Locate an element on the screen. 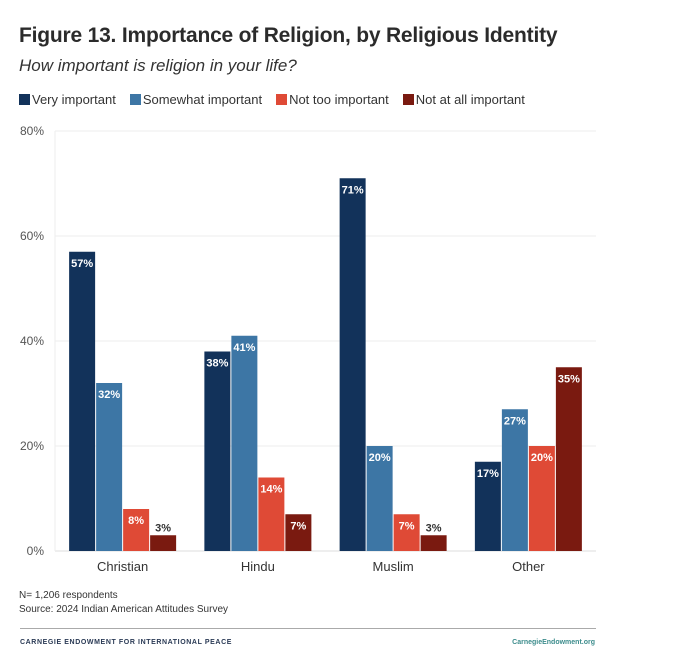 The width and height of the screenshot is (684, 667). legend-item-somewhat-important: Somewhat important is located at coordinates (196, 99).